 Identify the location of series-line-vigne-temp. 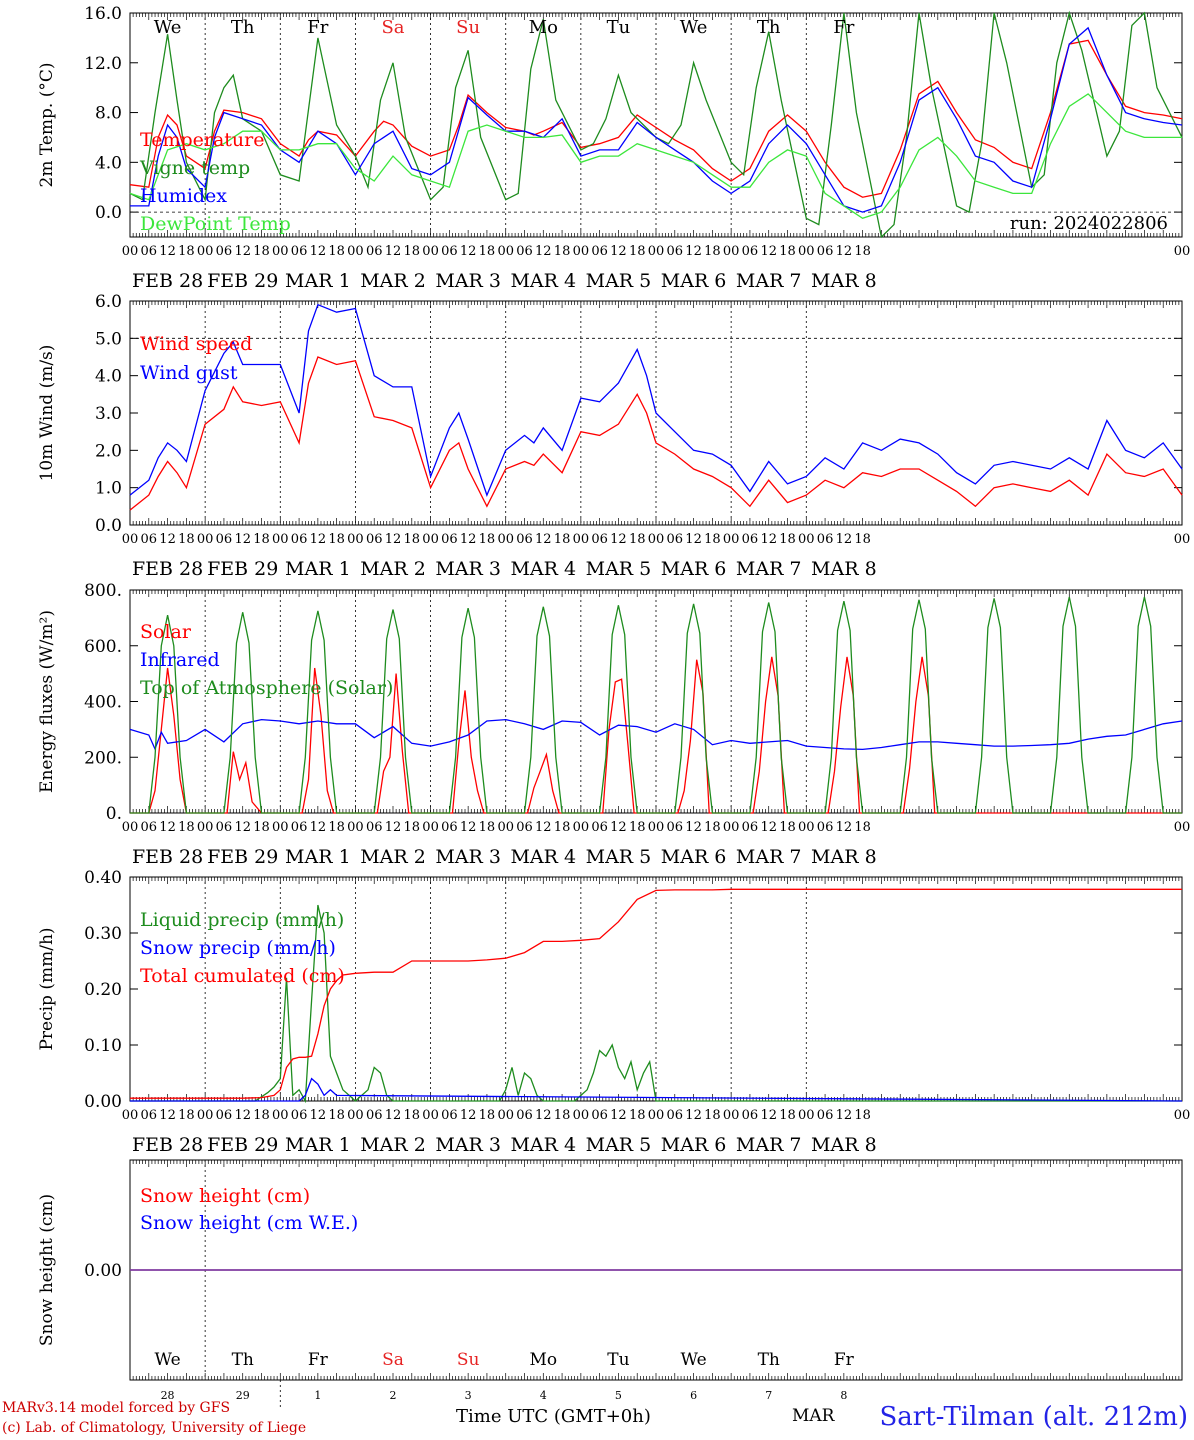
(656, 124).